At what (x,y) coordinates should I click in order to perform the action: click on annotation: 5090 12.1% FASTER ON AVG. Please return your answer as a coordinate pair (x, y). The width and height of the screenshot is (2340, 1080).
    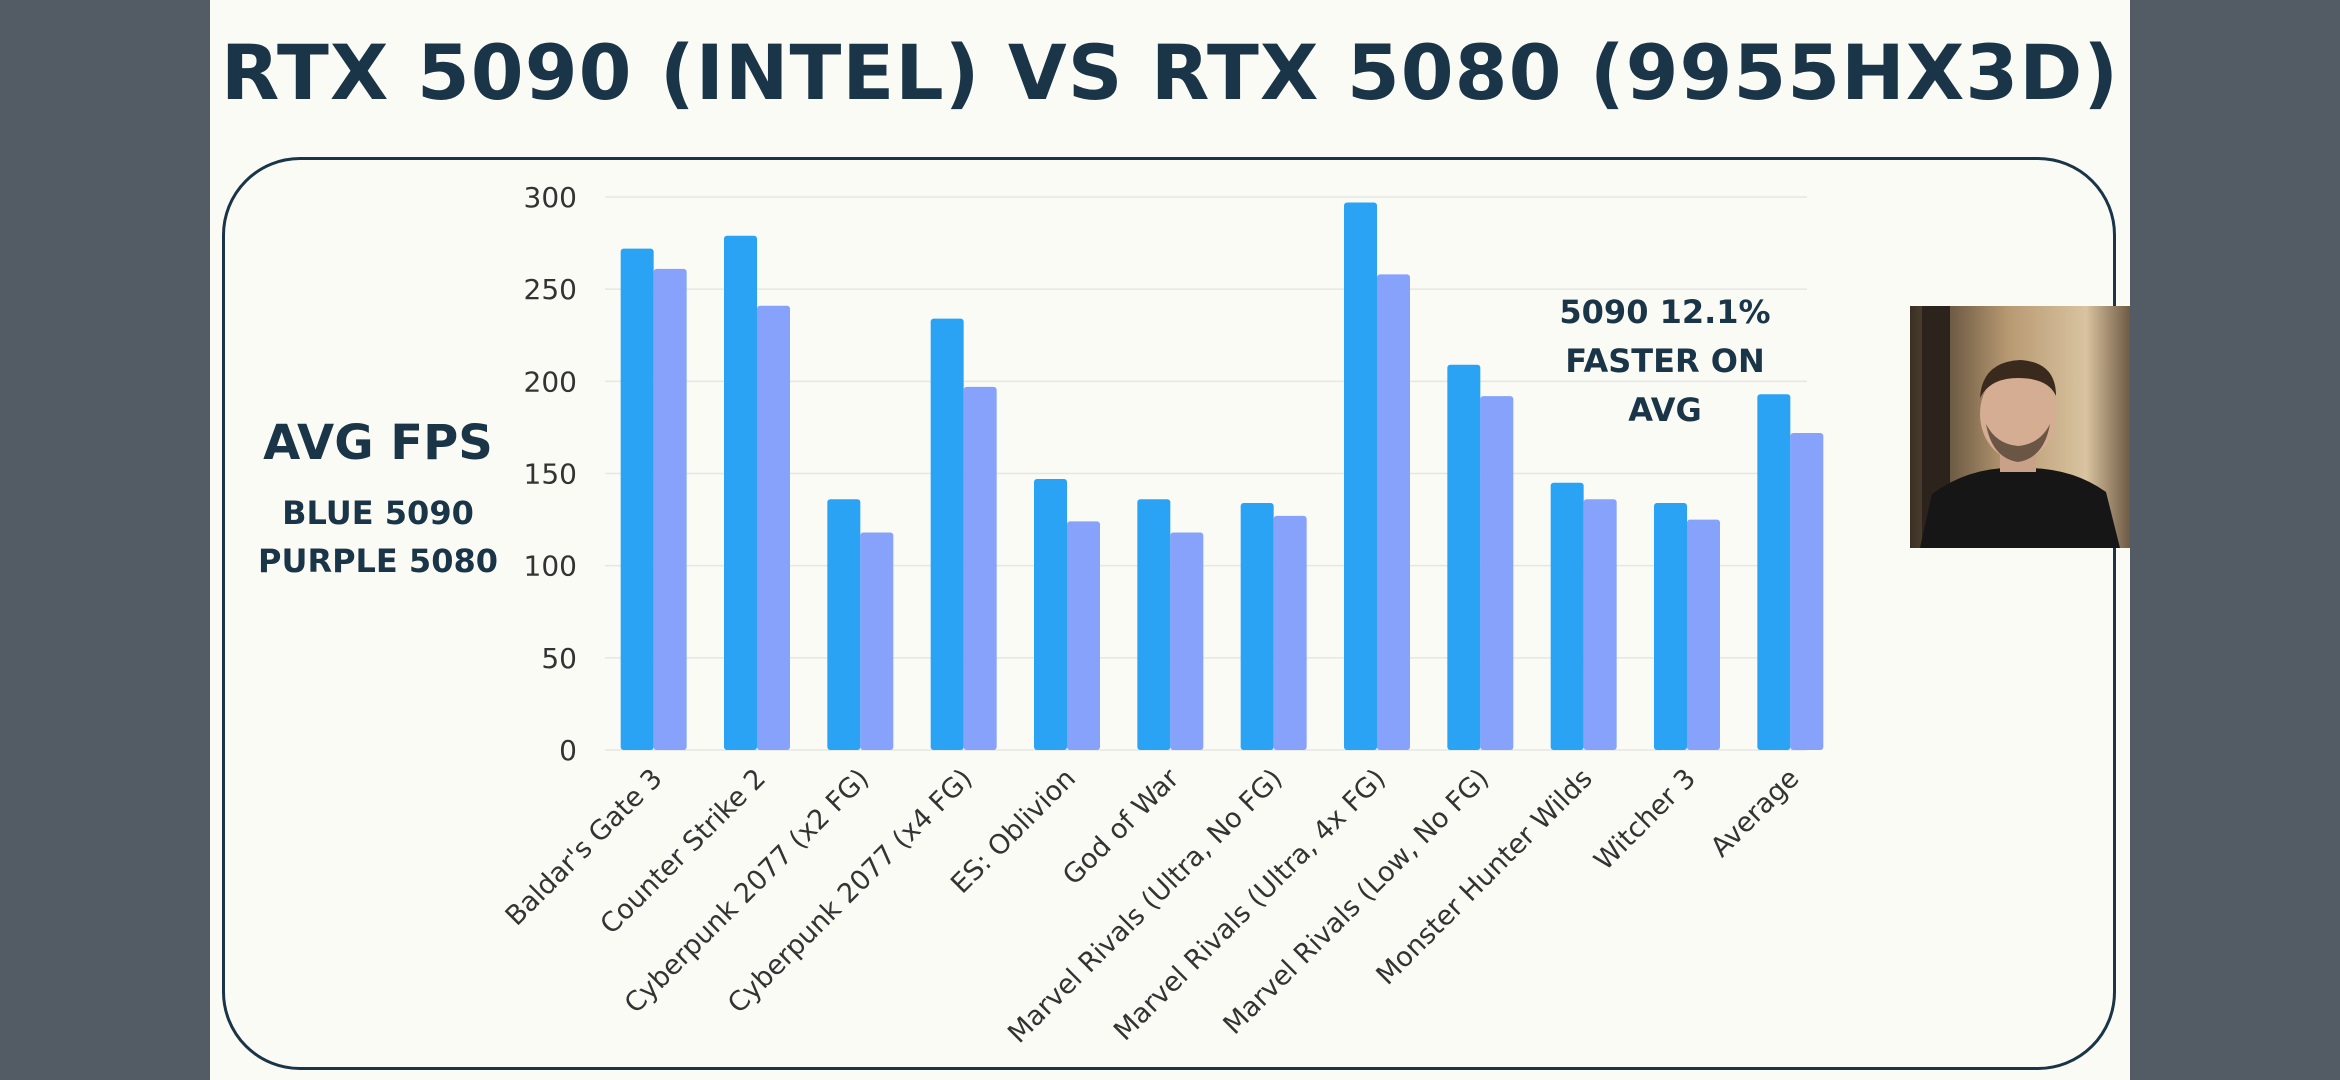
    Looking at the image, I should click on (1665, 361).